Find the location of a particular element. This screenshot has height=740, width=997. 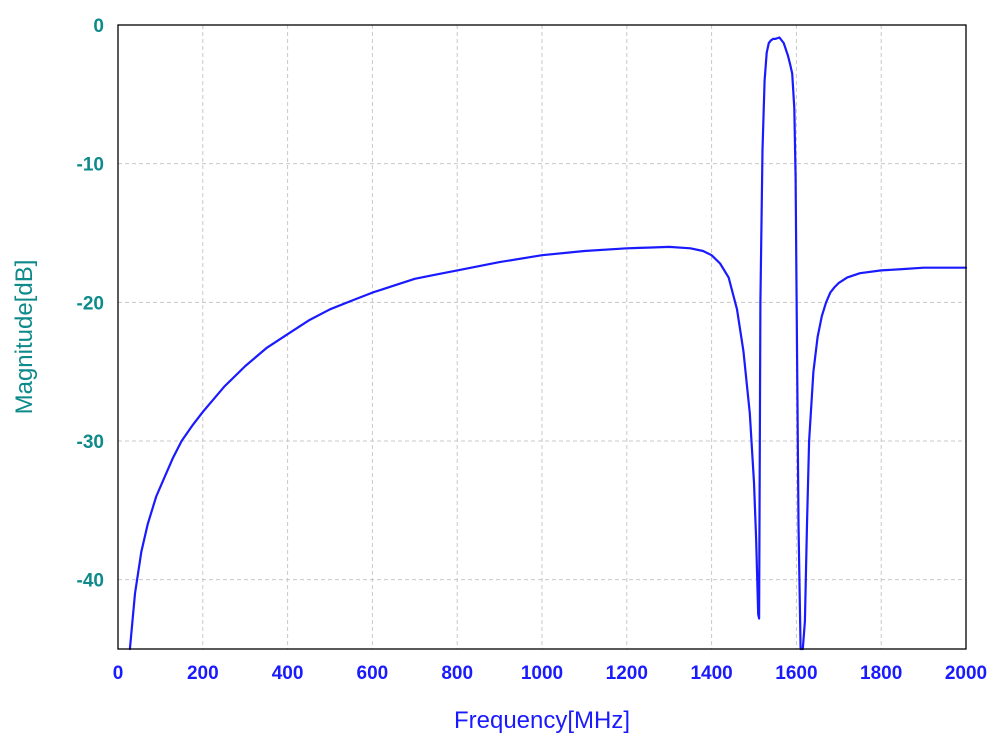

y-tick-label: 0 is located at coordinates (98, 26).